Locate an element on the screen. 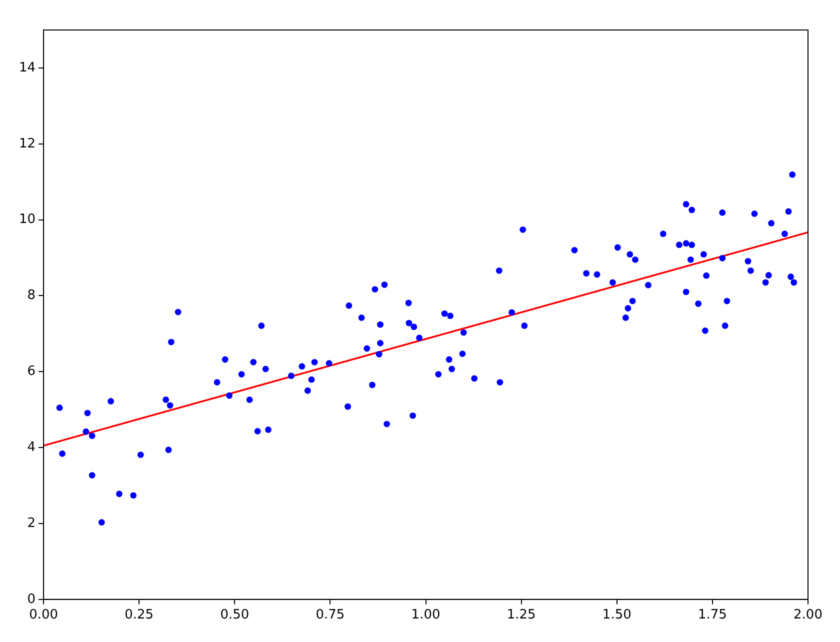 The width and height of the screenshot is (840, 642). x-tick-label: 0.00 is located at coordinates (43, 615).